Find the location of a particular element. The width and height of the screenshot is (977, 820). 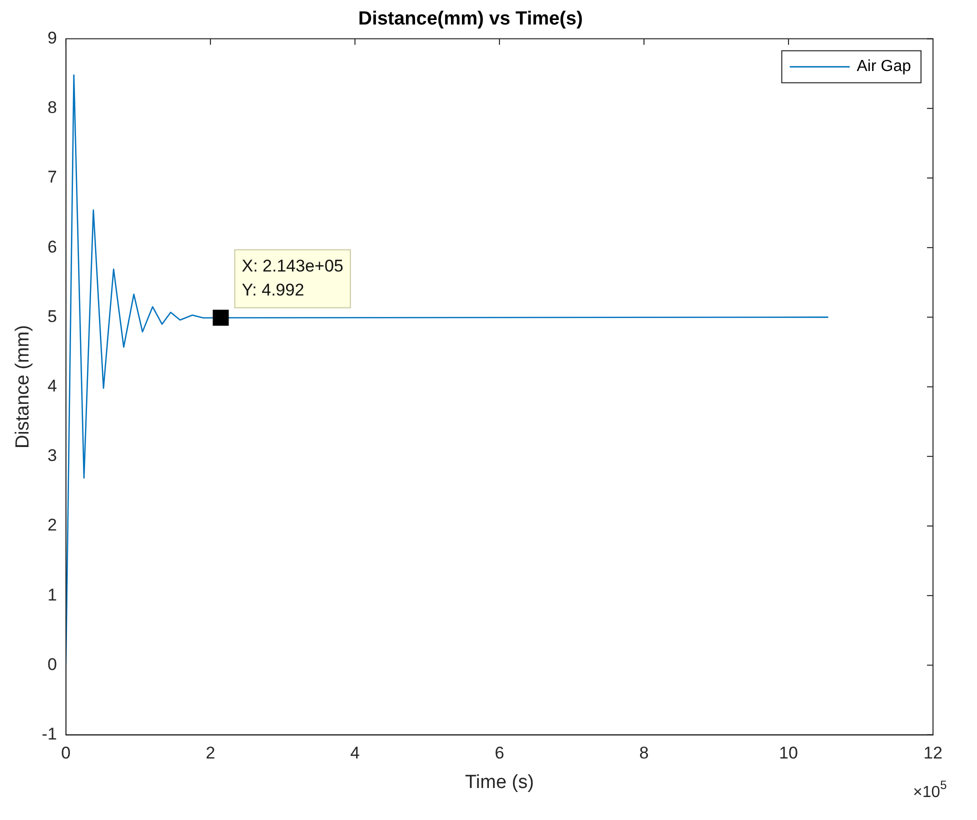

y-axis-title: Distance (mm) is located at coordinates (23, 387).